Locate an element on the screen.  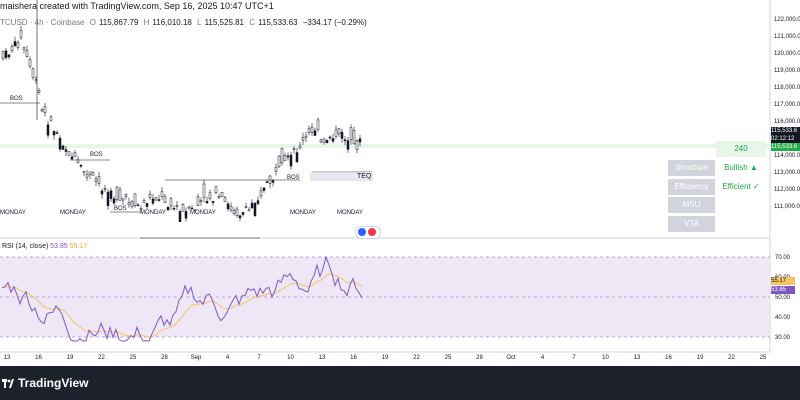
low-value: 115,525.81 is located at coordinates (224, 22).